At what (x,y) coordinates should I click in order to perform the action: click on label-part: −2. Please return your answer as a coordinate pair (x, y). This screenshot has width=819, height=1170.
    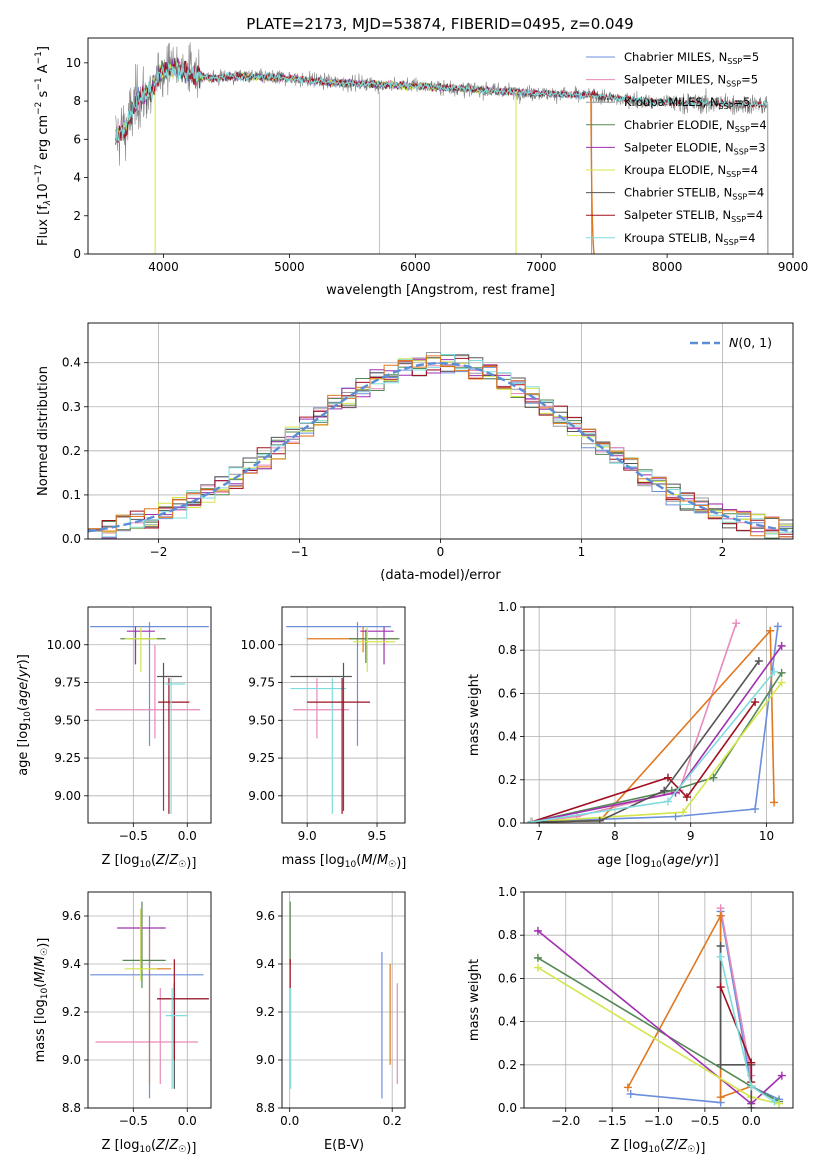
    Looking at the image, I should click on (39, 108).